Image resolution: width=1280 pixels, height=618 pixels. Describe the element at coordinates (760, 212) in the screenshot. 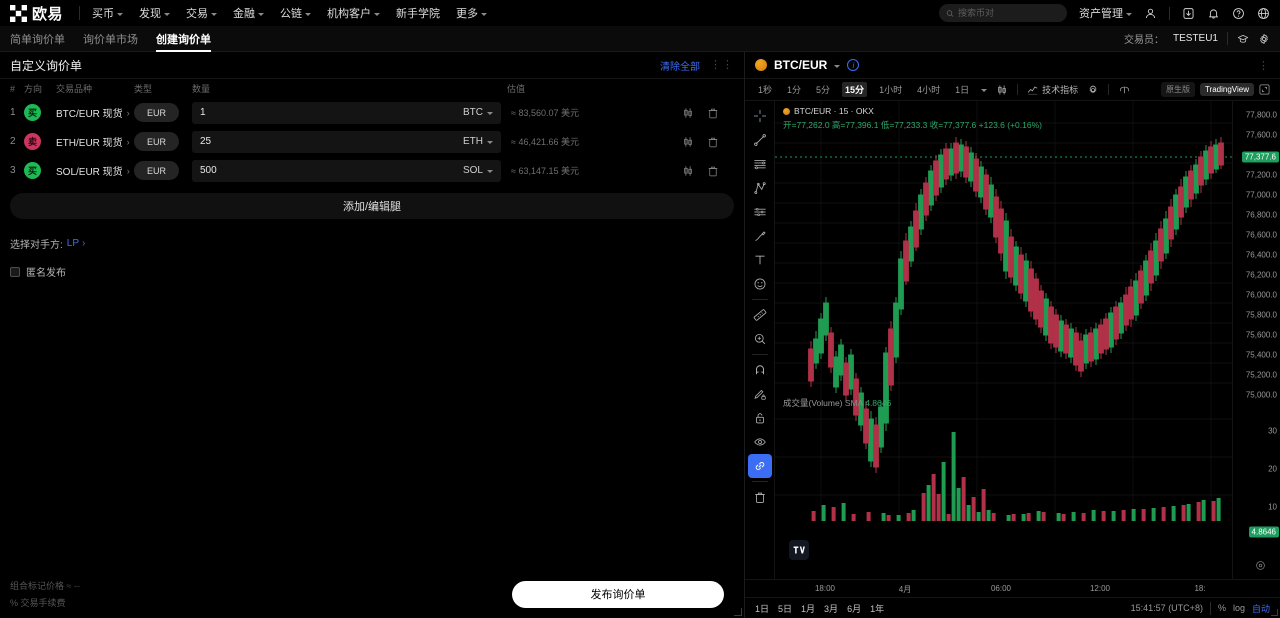

I see `pattern-icon` at that location.